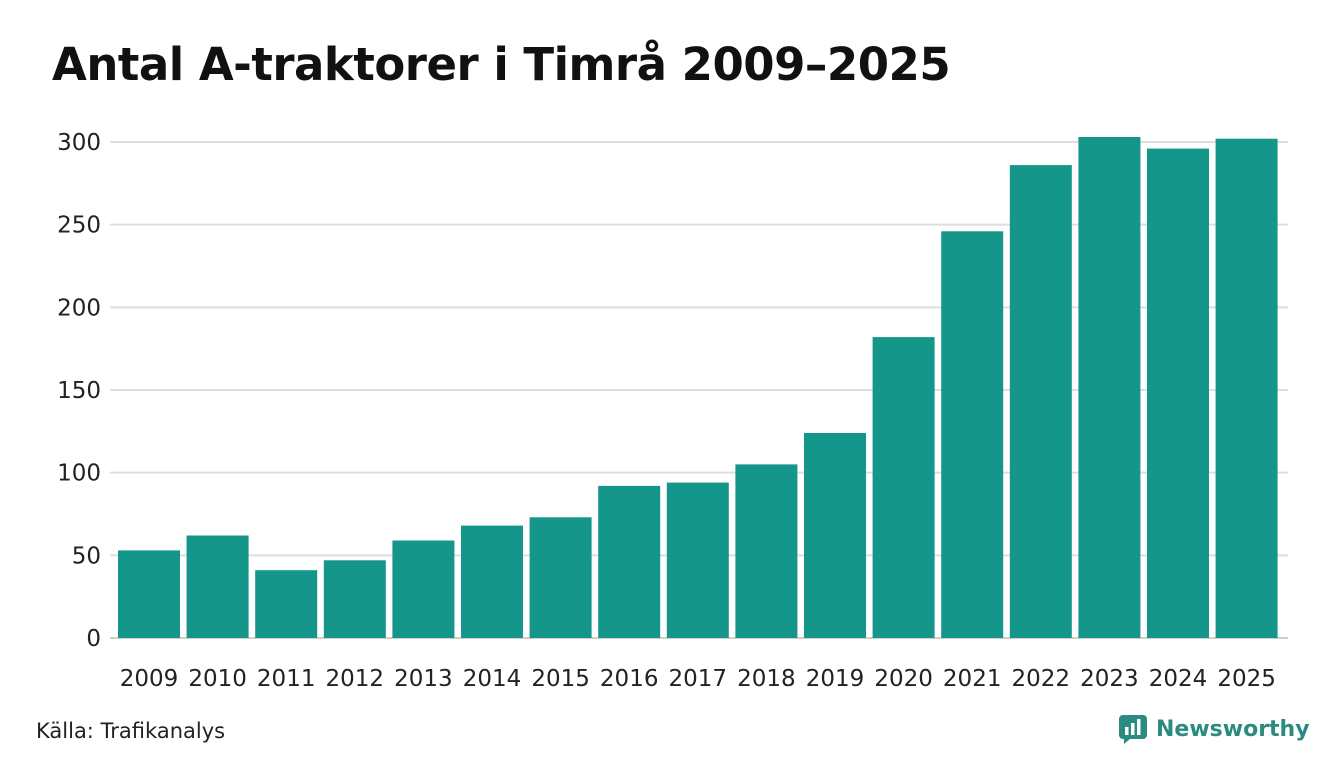 The image size is (1340, 780). I want to click on x-tick-label: 2022, so click(1041, 679).